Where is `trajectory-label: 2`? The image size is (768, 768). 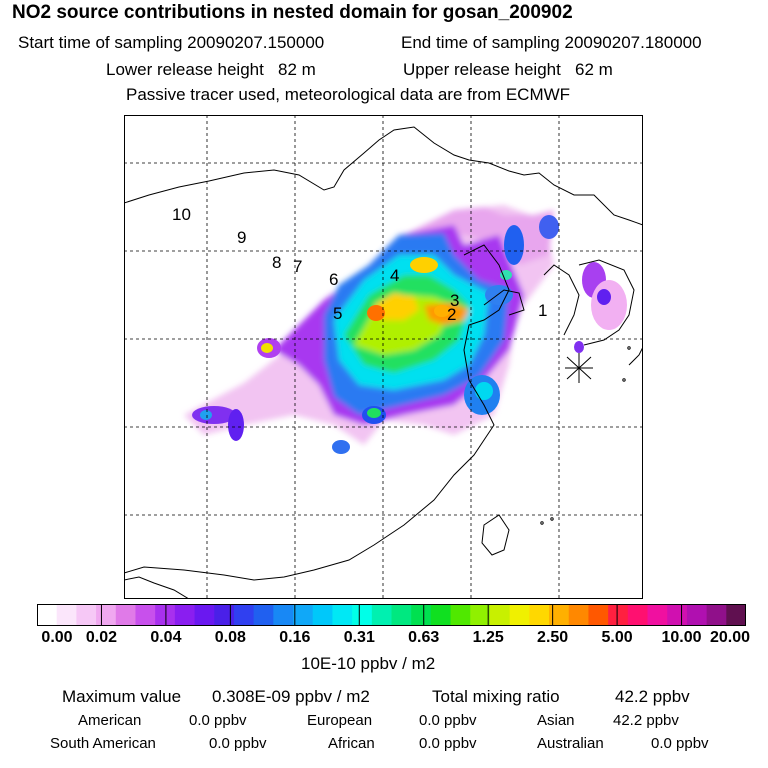
trajectory-label: 2 is located at coordinates (451, 314).